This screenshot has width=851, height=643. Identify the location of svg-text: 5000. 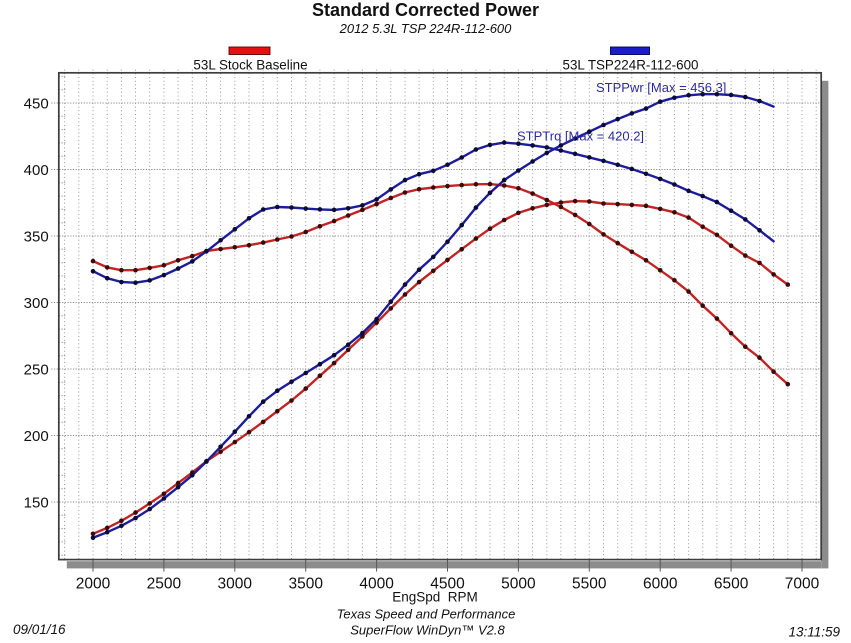
(518, 584).